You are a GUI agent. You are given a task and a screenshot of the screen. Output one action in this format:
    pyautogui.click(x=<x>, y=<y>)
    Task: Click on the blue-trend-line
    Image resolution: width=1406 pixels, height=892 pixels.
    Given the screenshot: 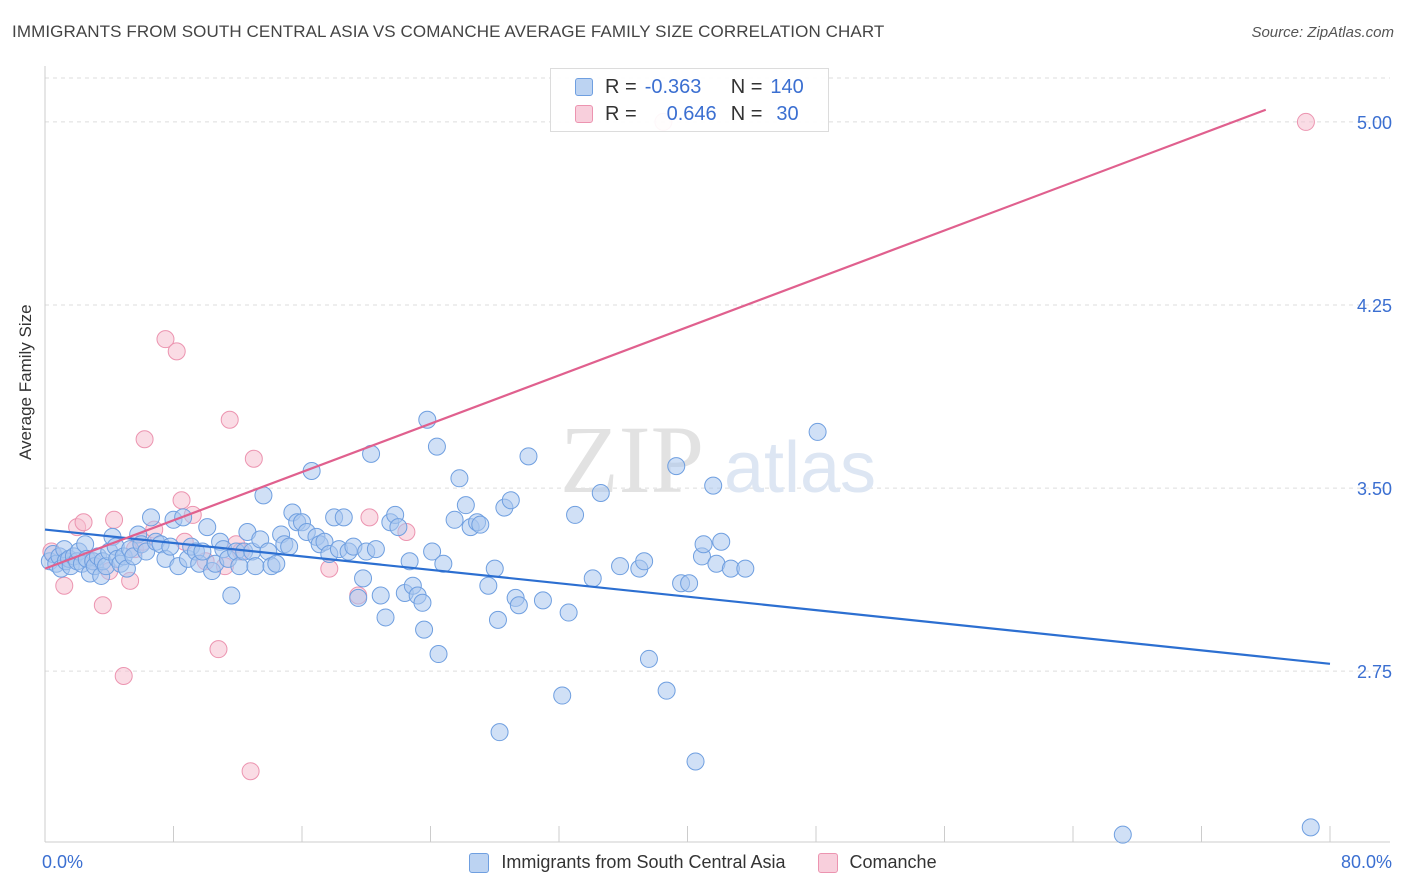 What is the action you would take?
    pyautogui.click(x=687, y=596)
    